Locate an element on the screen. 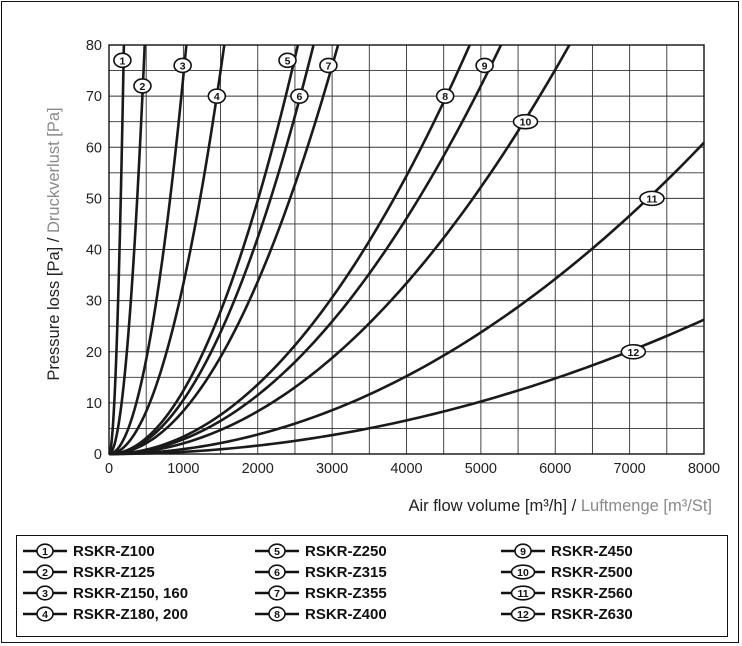 The image size is (742, 646). legend-item: 1 RSKR-Z100 is located at coordinates (89, 551).